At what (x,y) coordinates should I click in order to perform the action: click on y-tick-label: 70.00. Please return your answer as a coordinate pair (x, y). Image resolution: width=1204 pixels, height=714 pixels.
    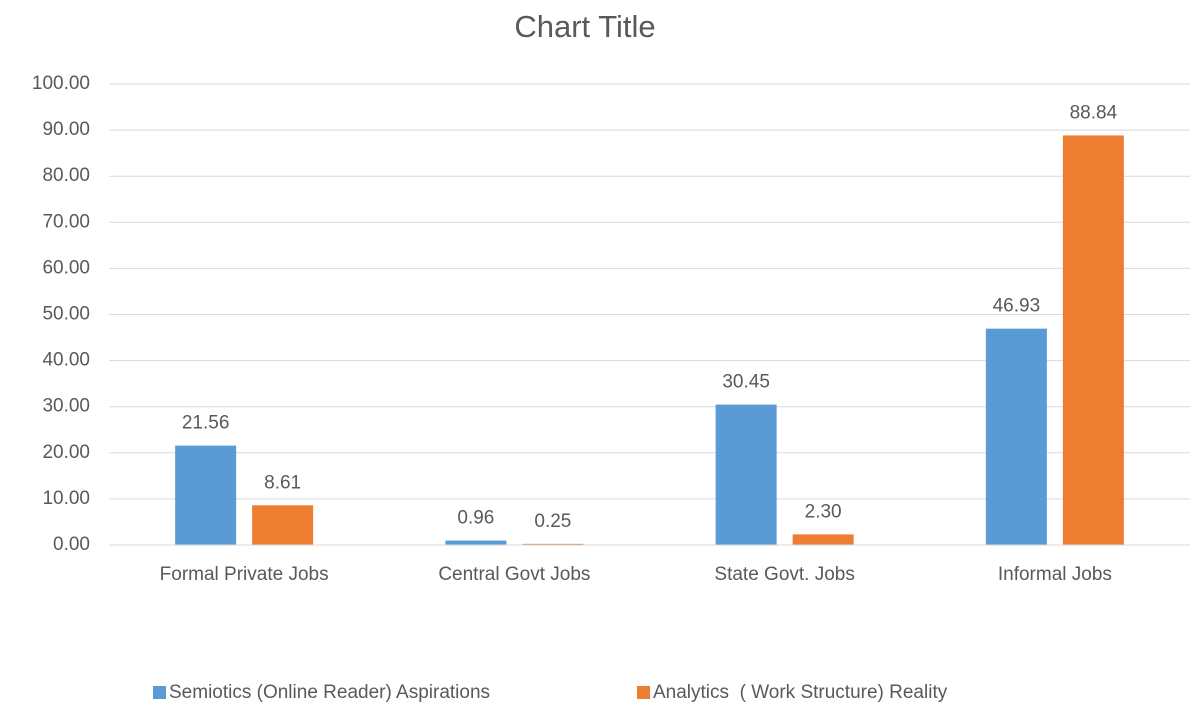
    Looking at the image, I should click on (66, 221).